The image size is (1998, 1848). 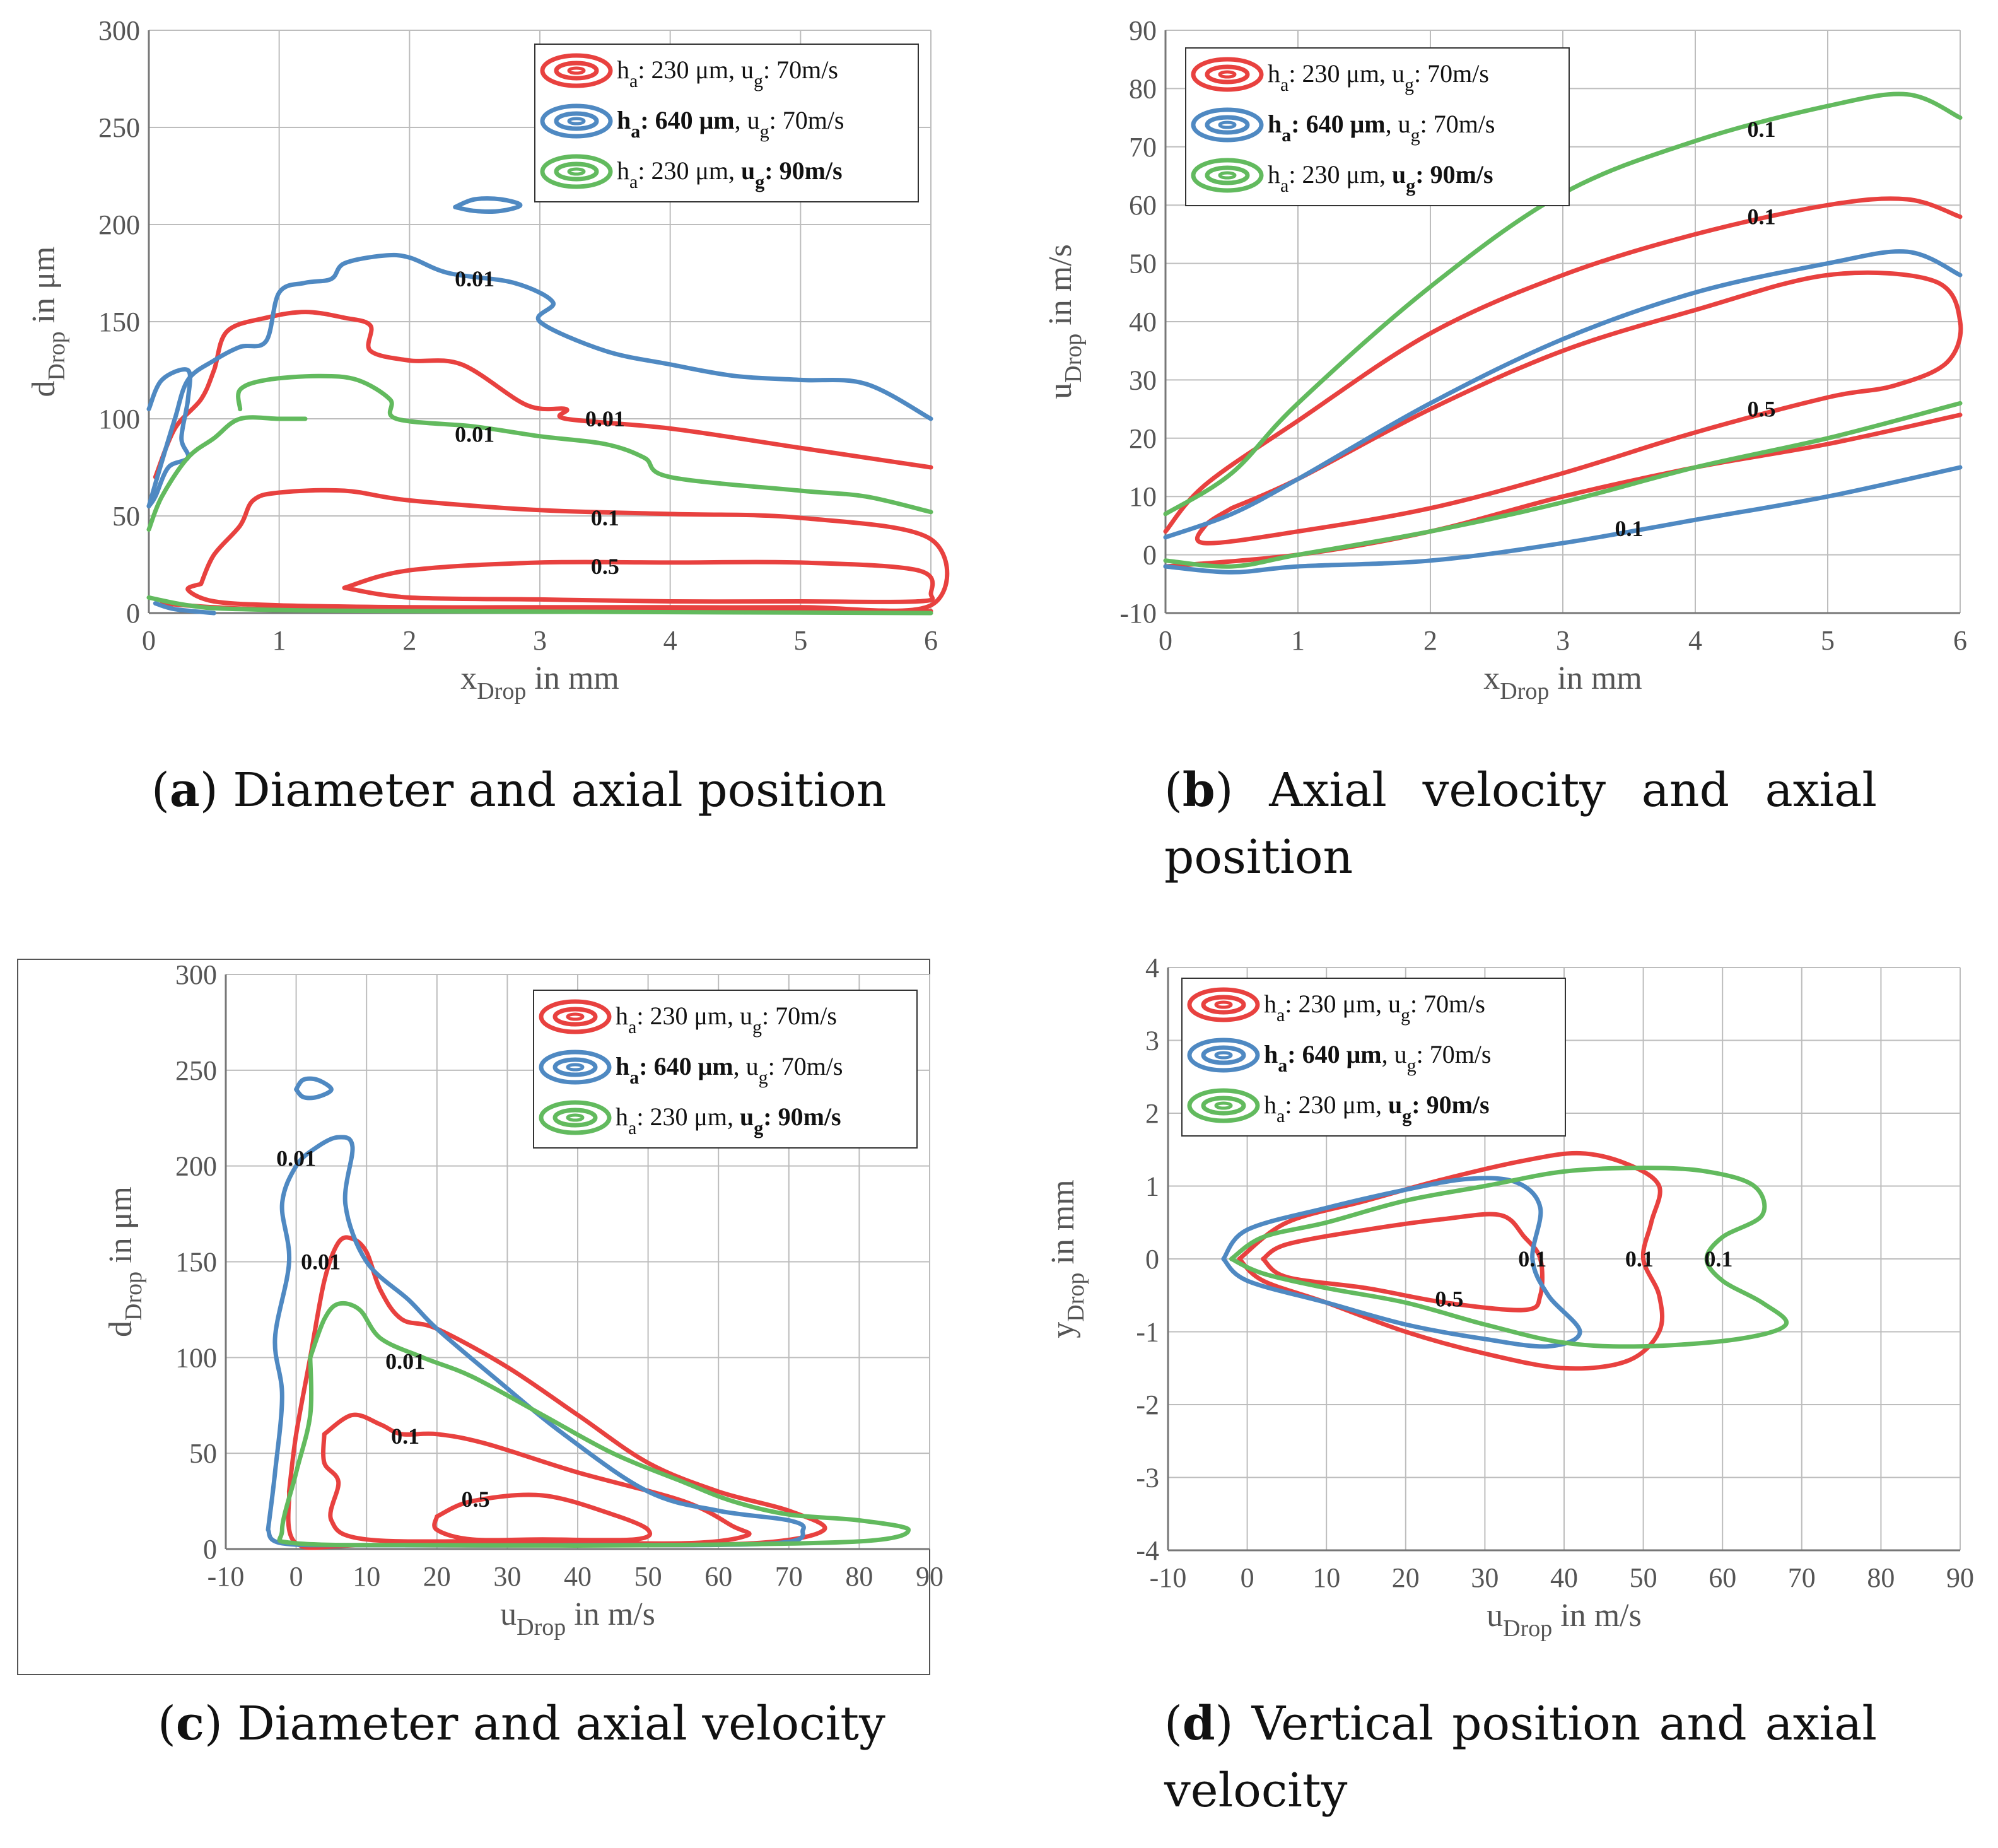 I want to click on y-tick-label: -2, so click(x=1147, y=1404).